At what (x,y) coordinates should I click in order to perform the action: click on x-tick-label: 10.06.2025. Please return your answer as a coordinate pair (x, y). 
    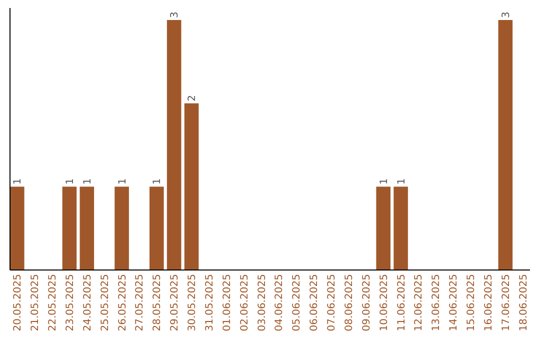
    Looking at the image, I should click on (384, 303).